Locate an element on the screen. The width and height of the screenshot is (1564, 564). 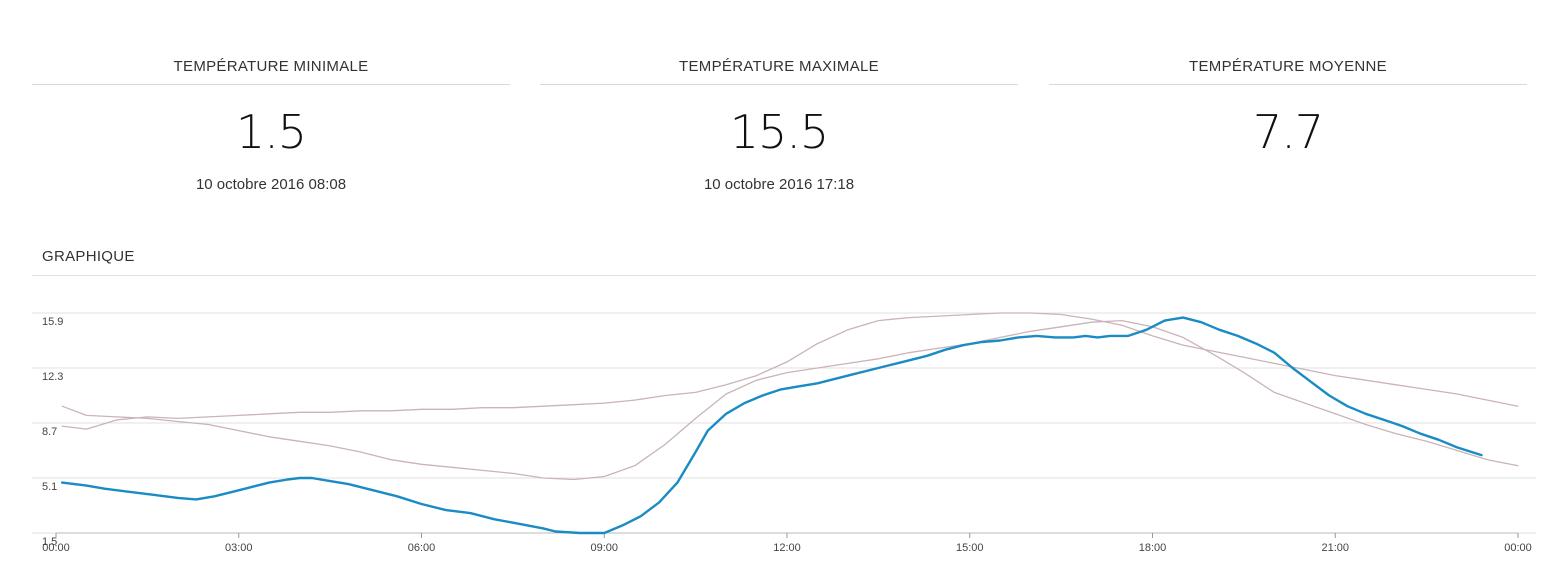
stat-avg-temperature: TEMPÉRATURE MOYENNE 7.7 is located at coordinates (1288, 100).